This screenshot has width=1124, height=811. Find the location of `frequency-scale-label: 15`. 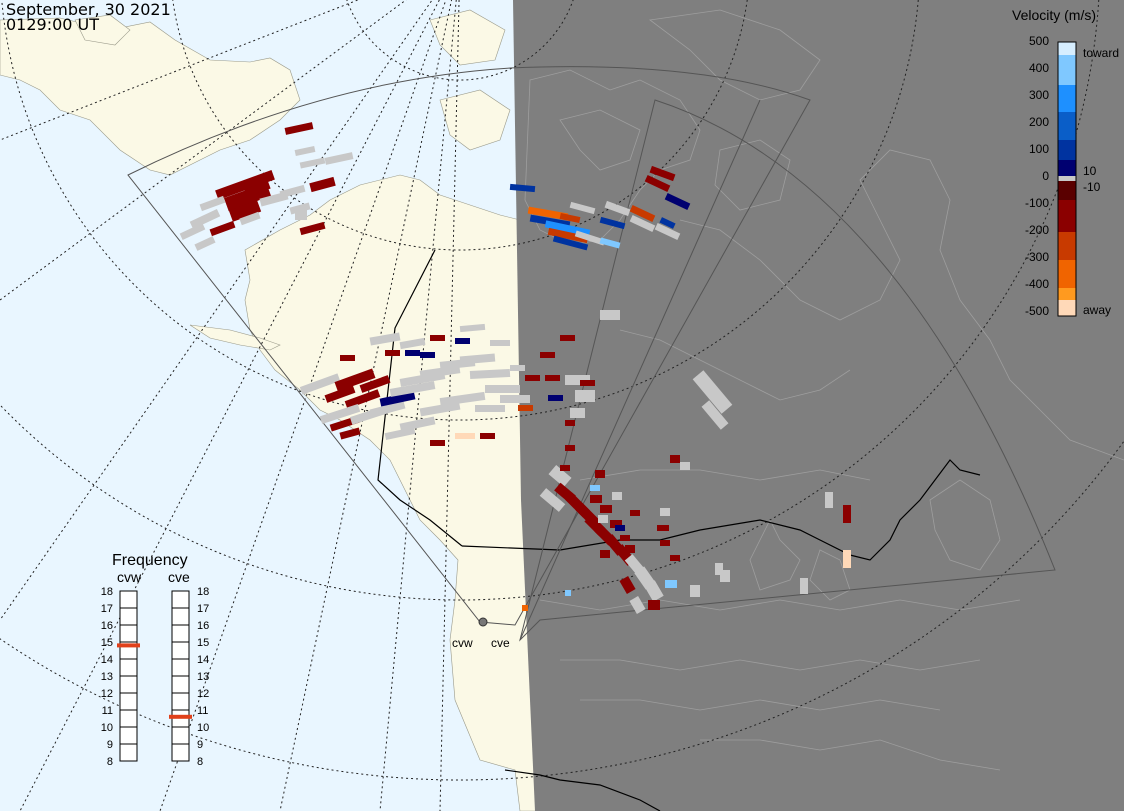

frequency-scale-label: 15 is located at coordinates (203, 643).